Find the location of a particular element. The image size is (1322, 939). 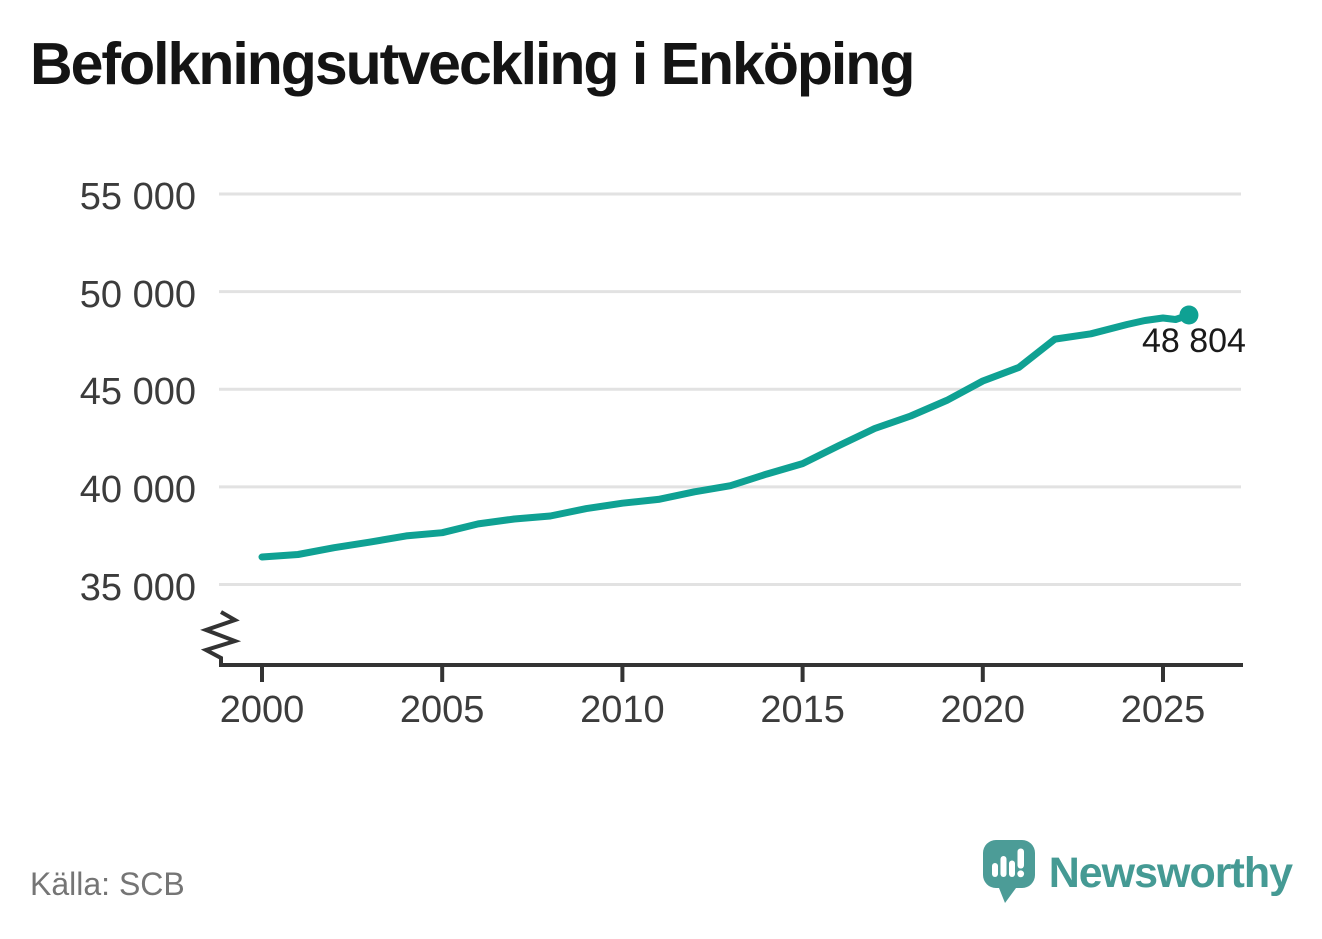

newsworthy-wordmark: Newsworthy is located at coordinates (1170, 873).